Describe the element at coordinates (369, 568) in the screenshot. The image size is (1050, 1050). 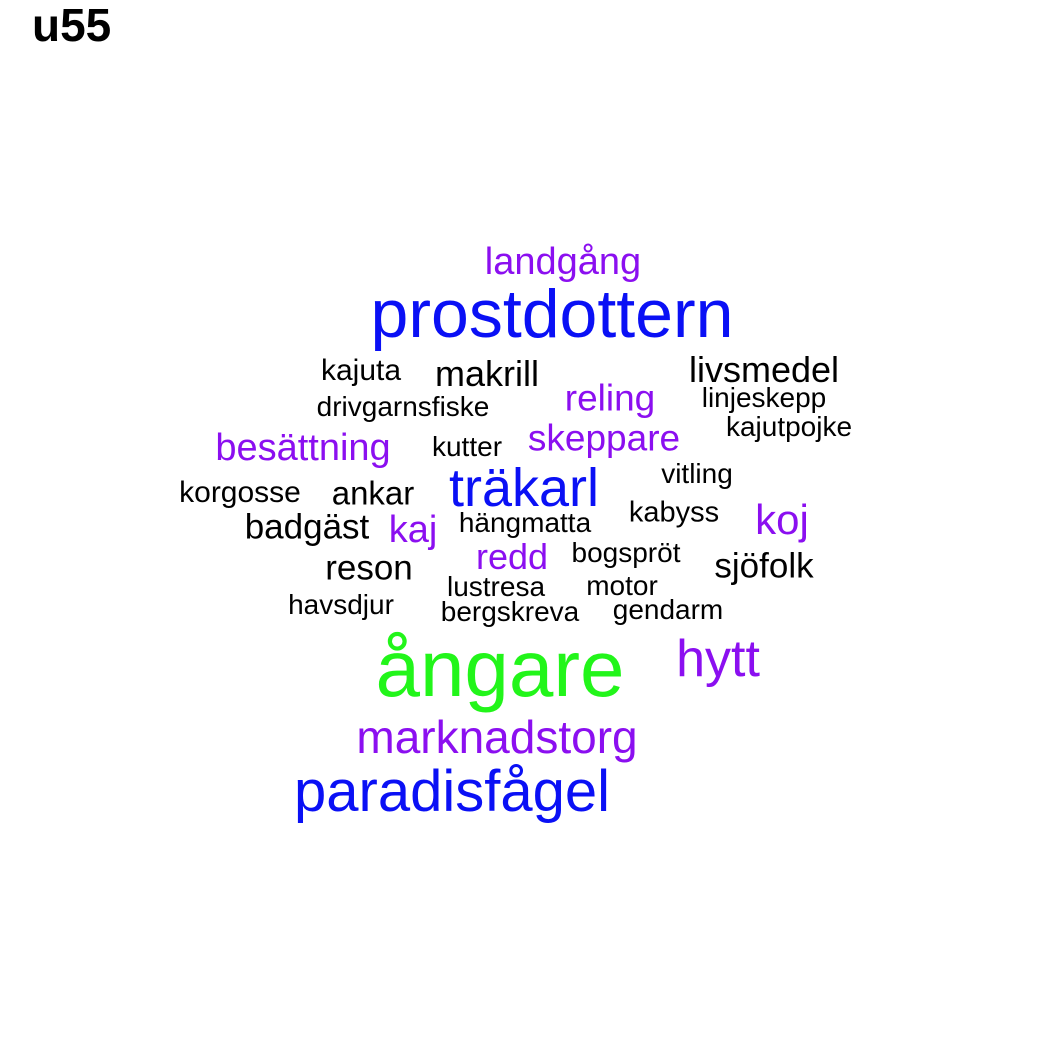
I see `word-16: reson` at that location.